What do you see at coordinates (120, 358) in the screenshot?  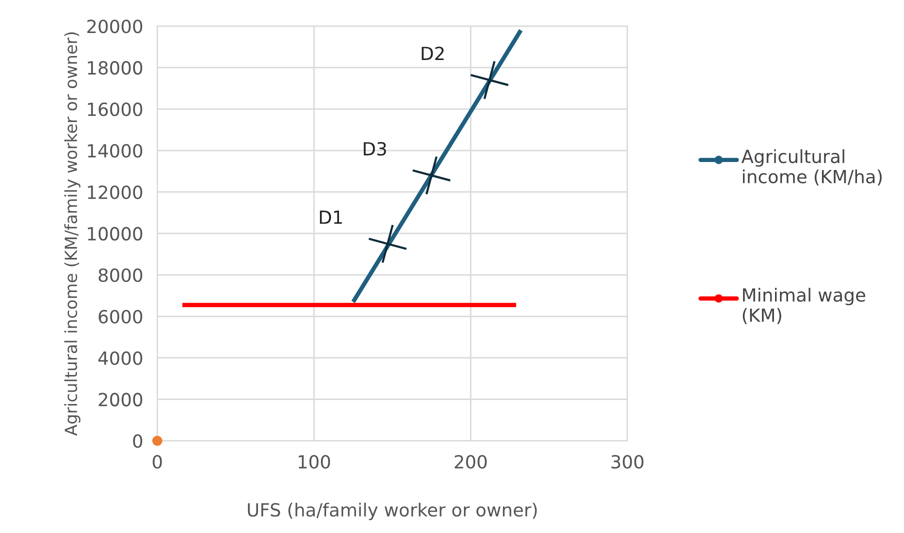 I see `y-tick-label: 4000` at bounding box center [120, 358].